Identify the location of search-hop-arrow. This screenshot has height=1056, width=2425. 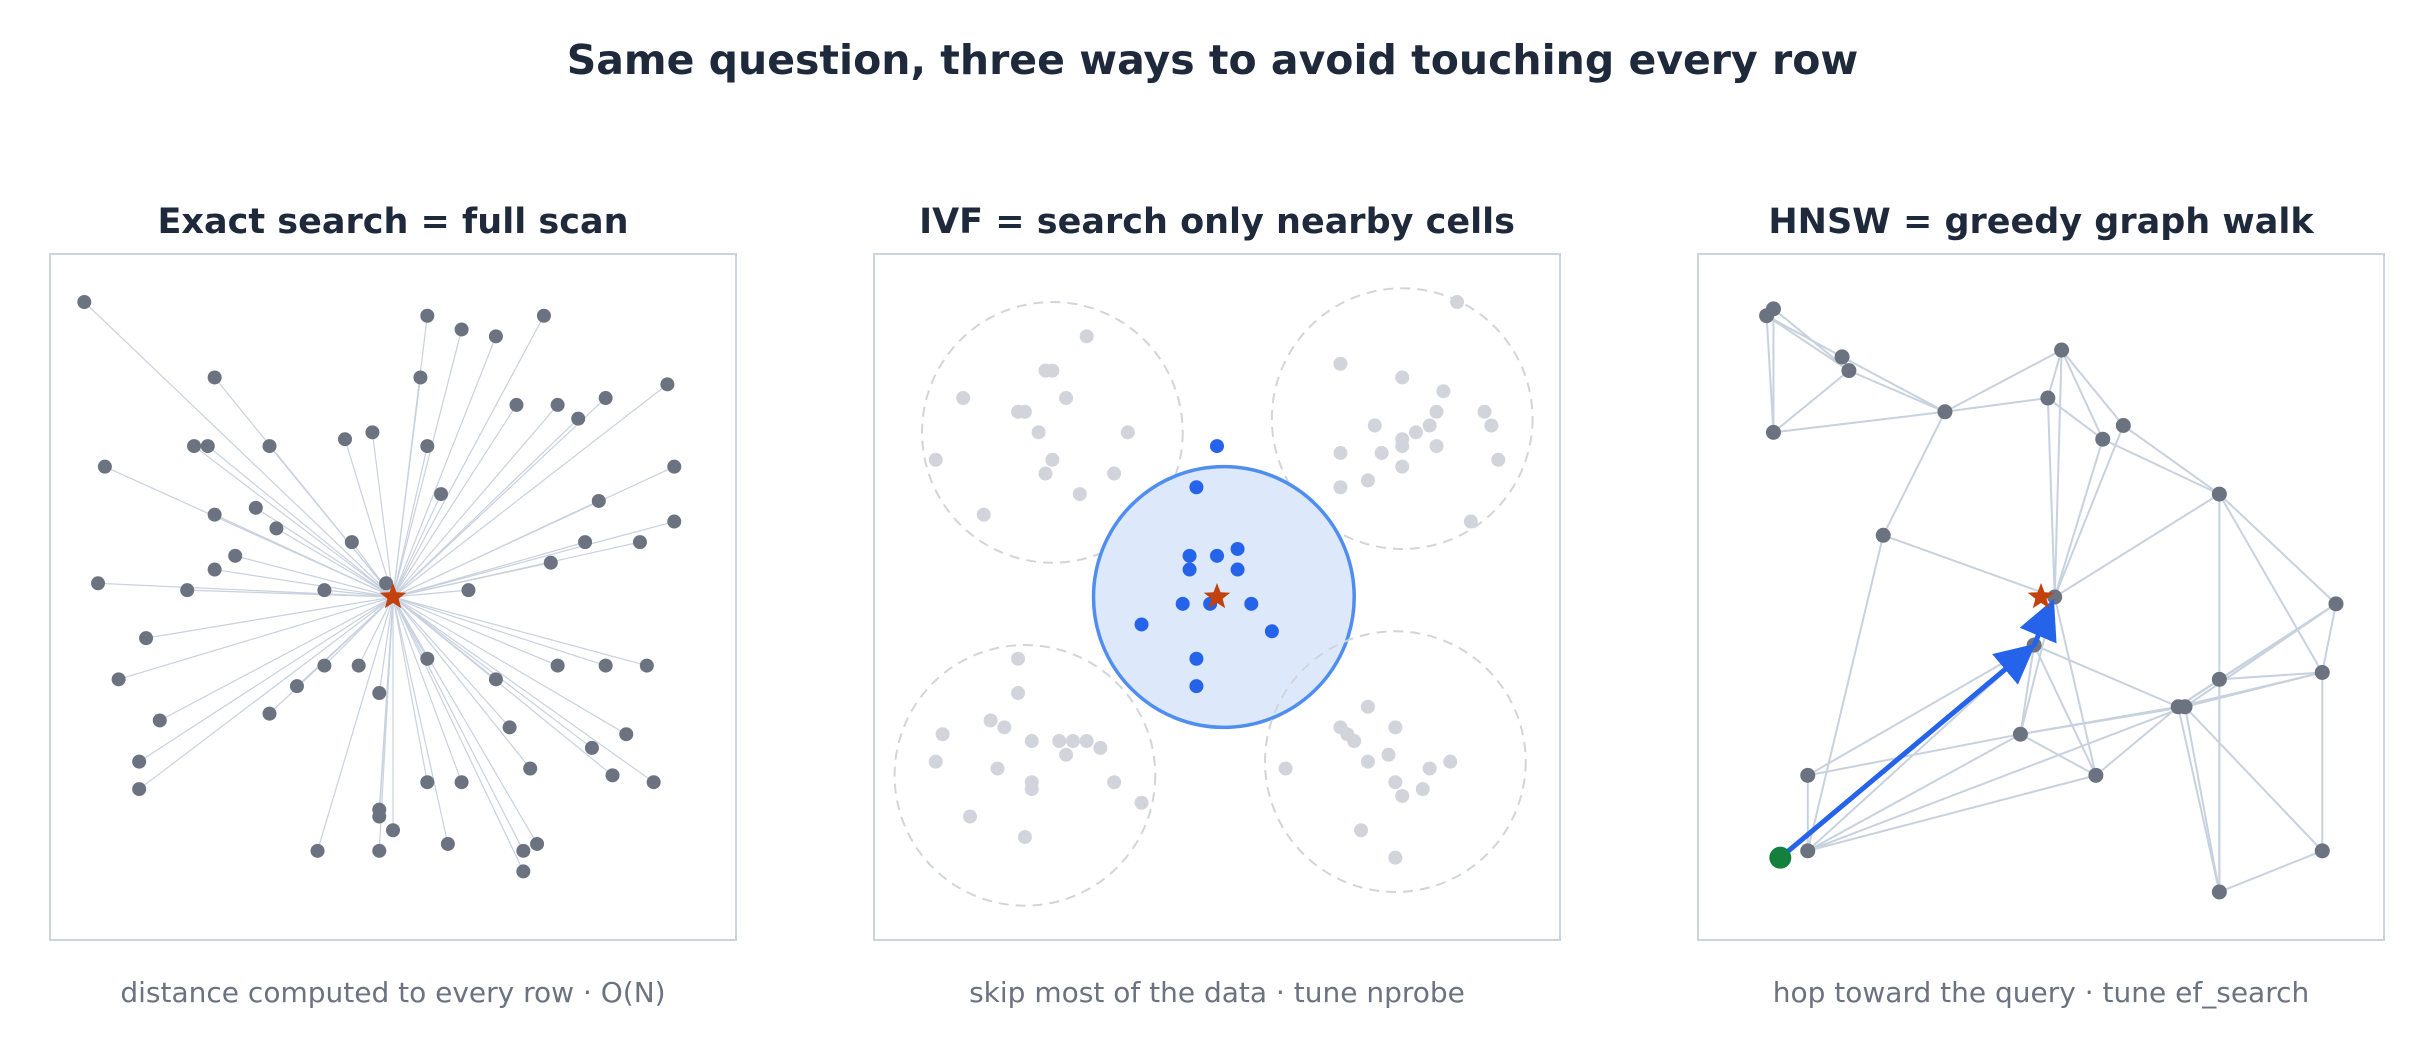
(2038, 623).